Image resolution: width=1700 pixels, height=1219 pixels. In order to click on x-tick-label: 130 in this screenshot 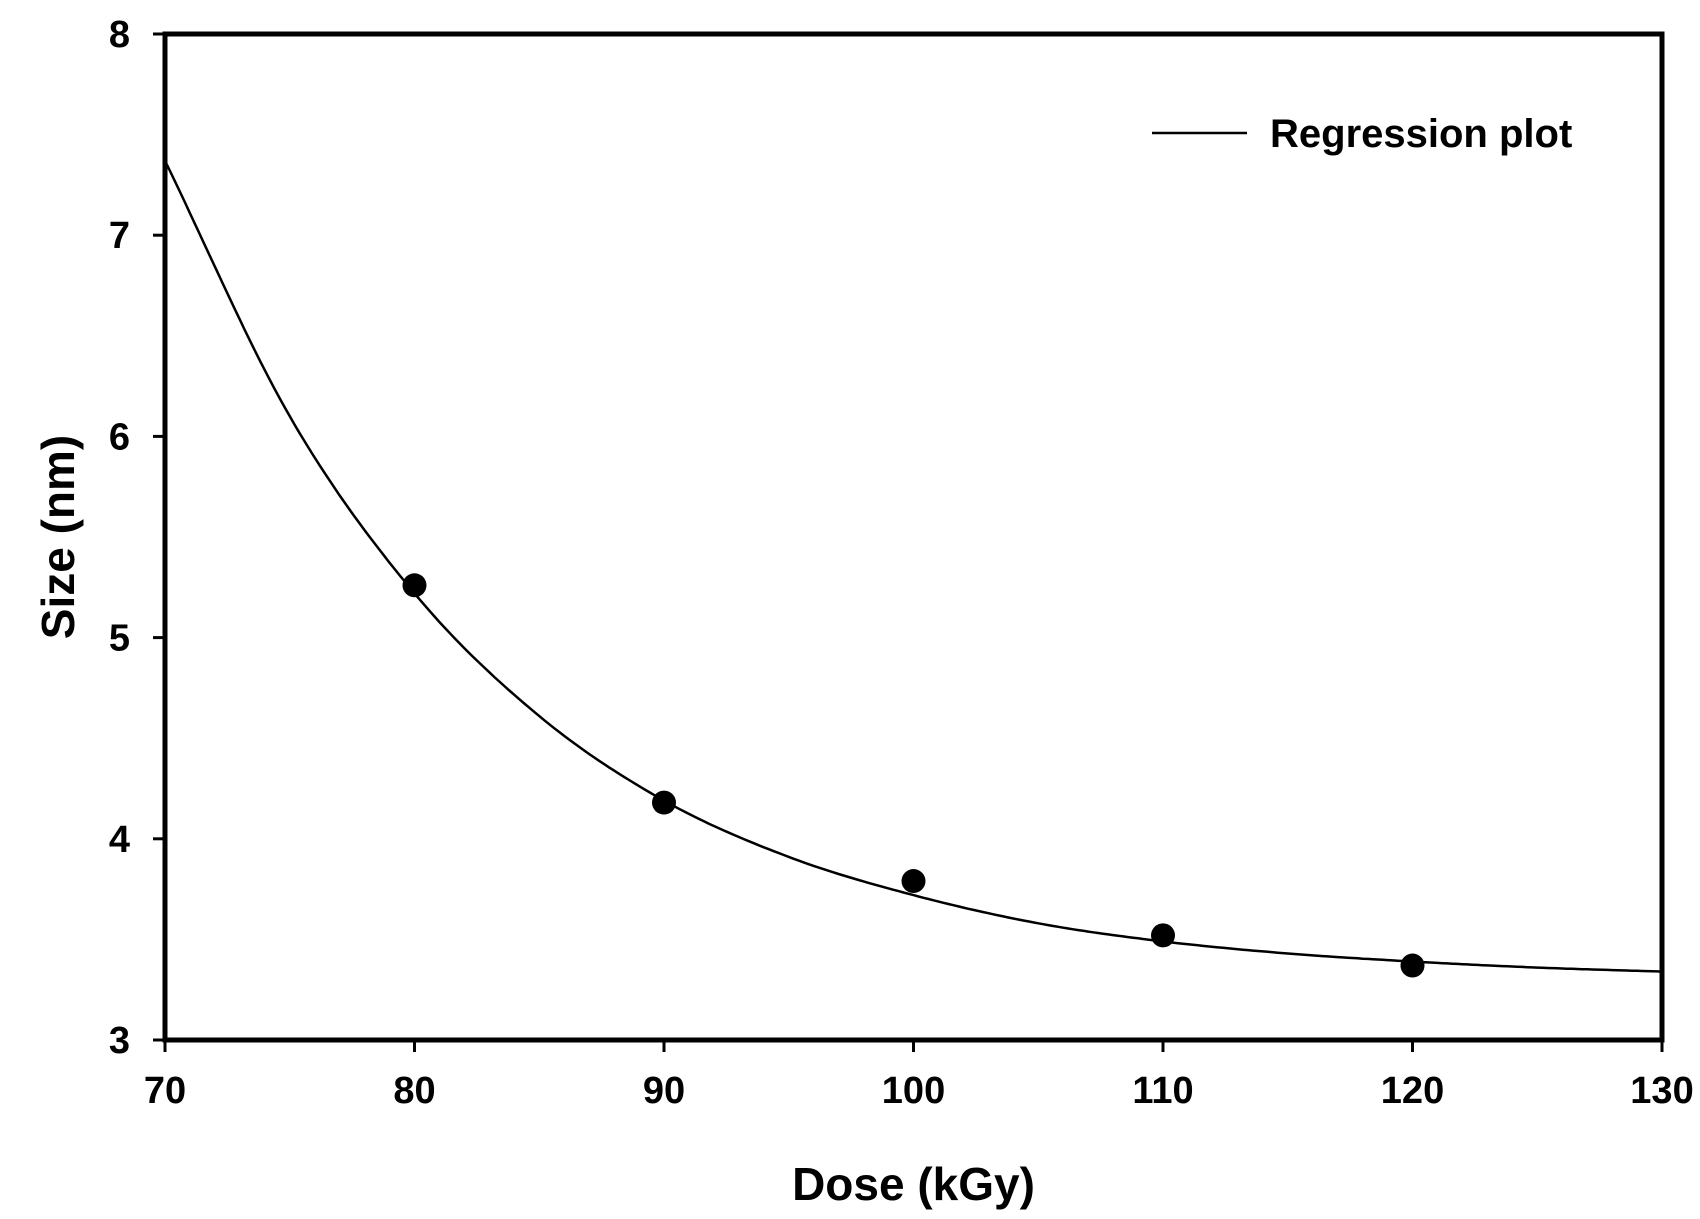, I will do `click(1661, 1091)`.